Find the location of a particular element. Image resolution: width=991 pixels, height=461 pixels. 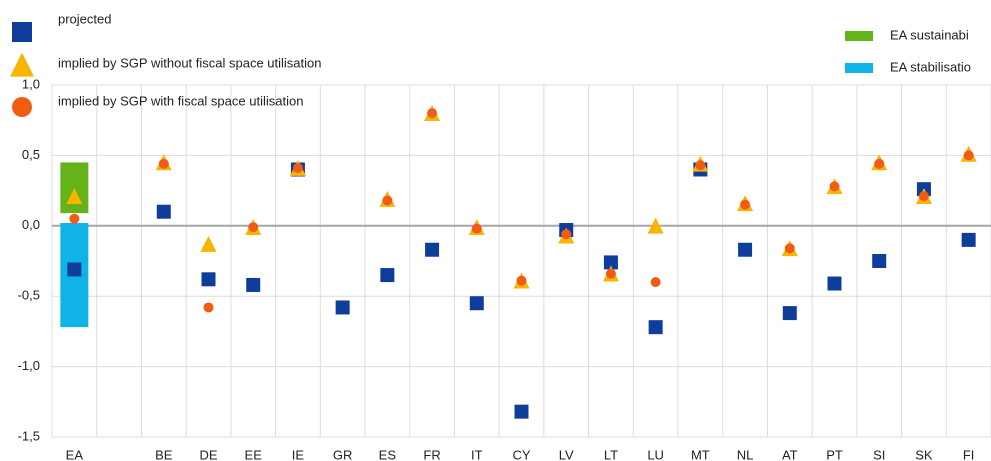

legend-label: EA sustainabi is located at coordinates (929, 34).